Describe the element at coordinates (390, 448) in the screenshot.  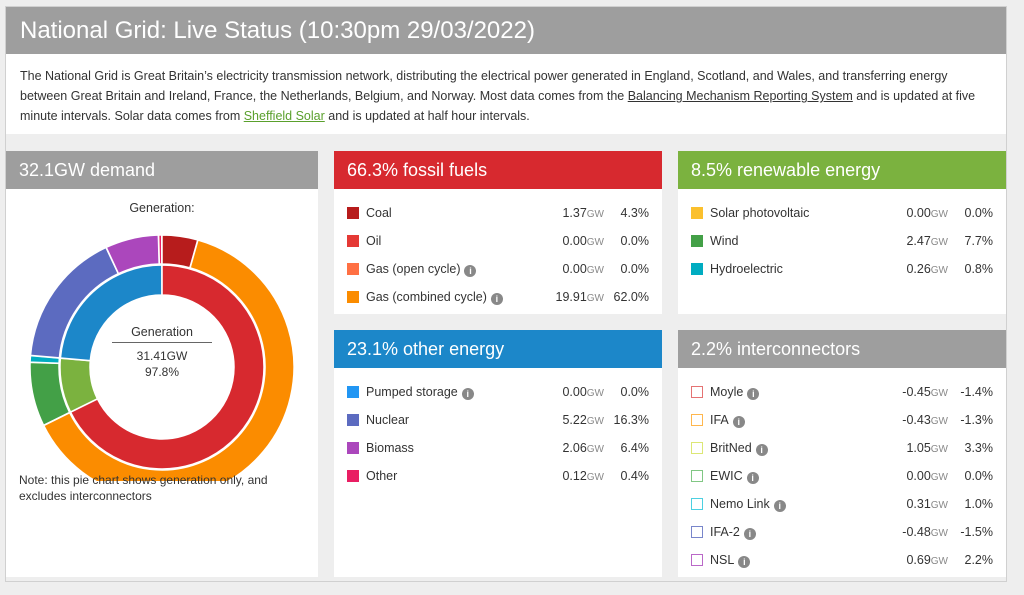
I see `source-label: Biomass` at that location.